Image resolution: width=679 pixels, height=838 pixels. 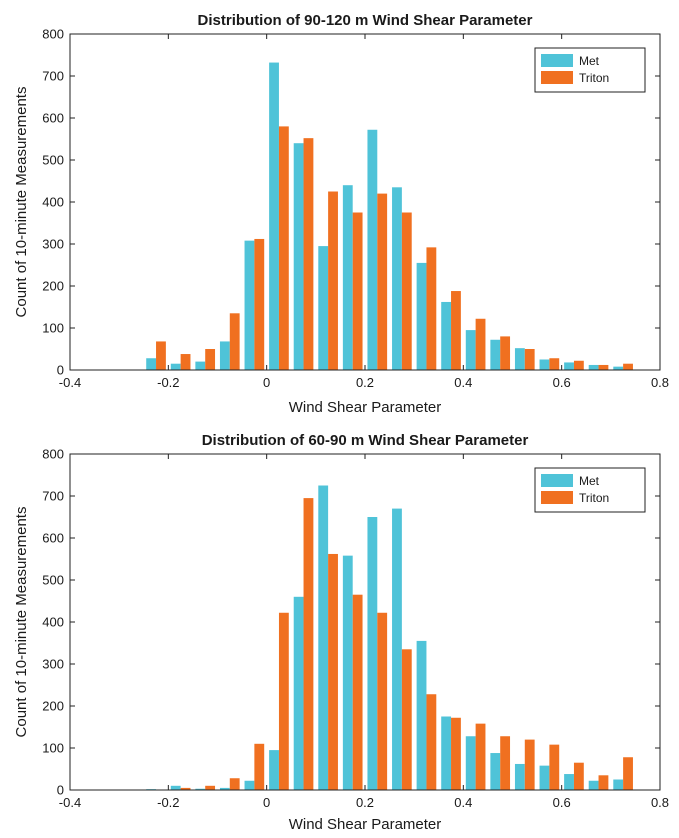 What do you see at coordinates (60, 790) in the screenshot?
I see `y-tick-label: 0` at bounding box center [60, 790].